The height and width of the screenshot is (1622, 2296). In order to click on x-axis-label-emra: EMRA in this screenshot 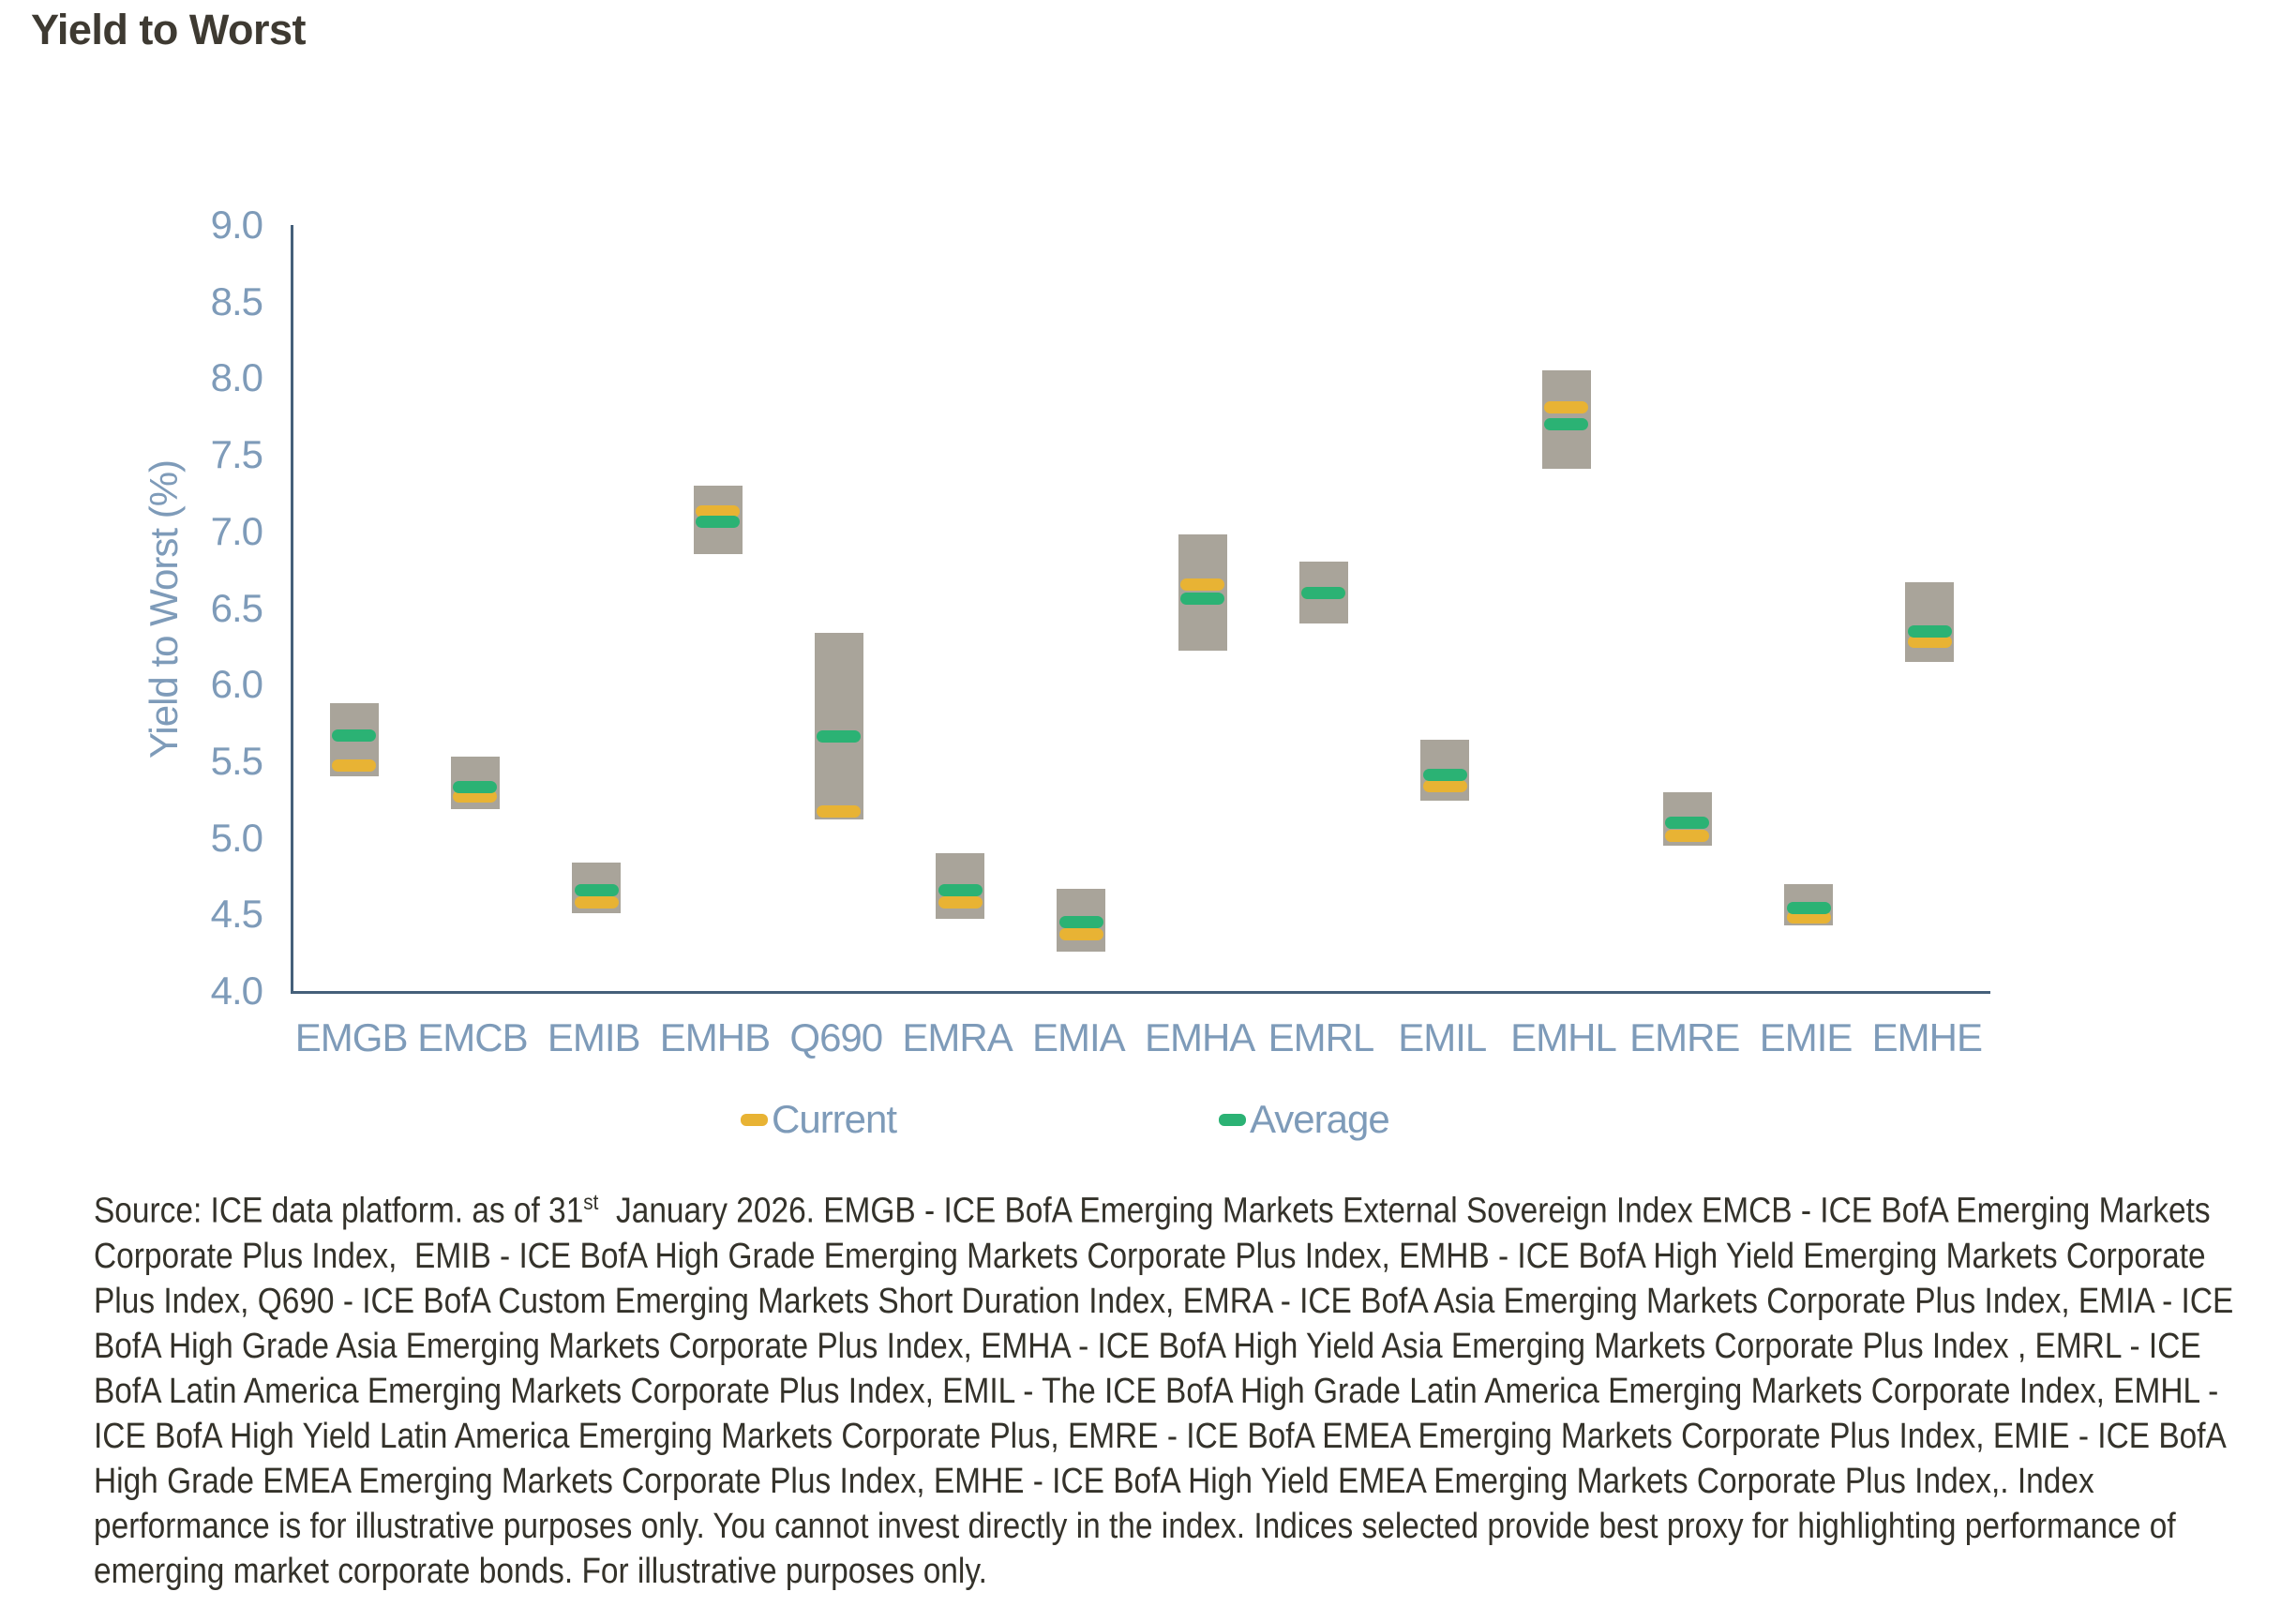, I will do `click(957, 1037)`.